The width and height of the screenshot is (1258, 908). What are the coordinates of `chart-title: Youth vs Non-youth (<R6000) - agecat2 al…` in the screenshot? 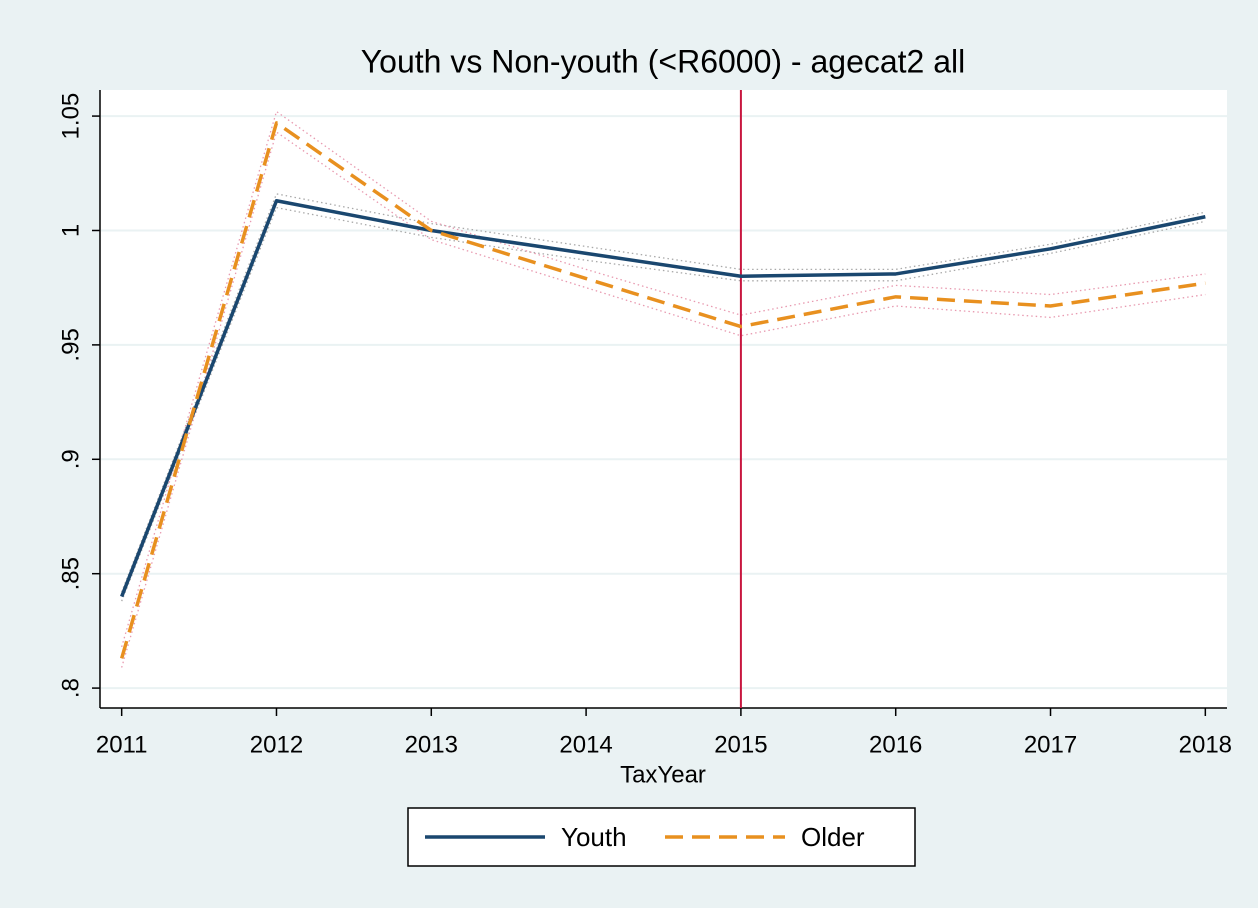 It's located at (663, 61).